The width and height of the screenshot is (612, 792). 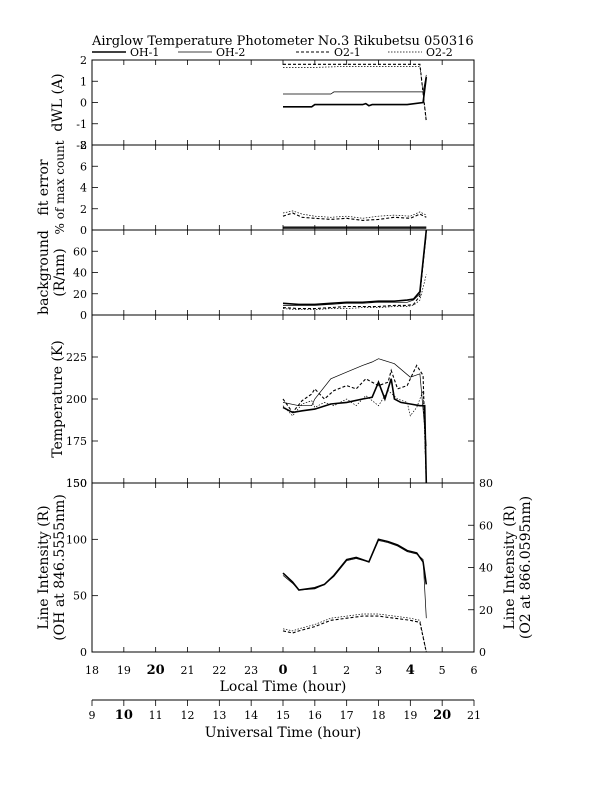 I want to click on y-axis-right-label2-intensity: (O2 at 866.0595nm), so click(x=526, y=567).